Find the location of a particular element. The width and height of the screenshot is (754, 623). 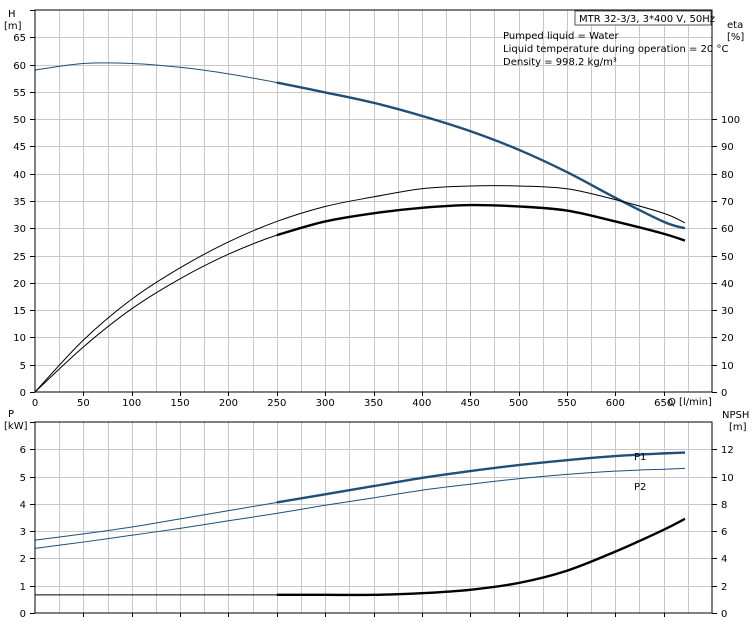

top-right-tick-label: 100 is located at coordinates (730, 120).